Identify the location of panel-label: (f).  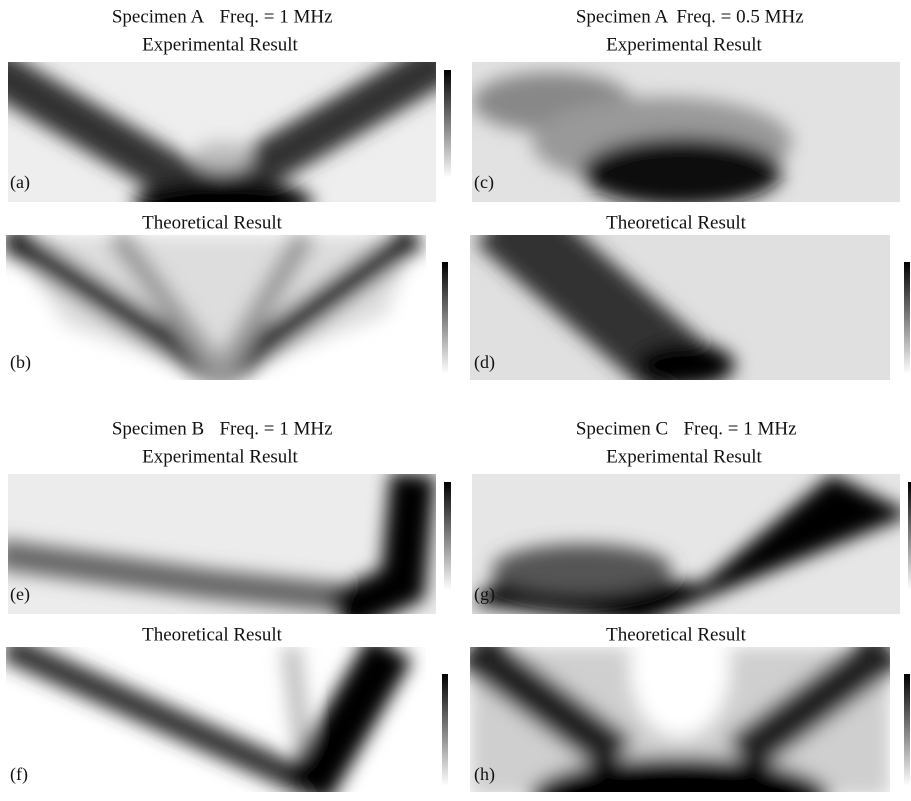
(19, 774).